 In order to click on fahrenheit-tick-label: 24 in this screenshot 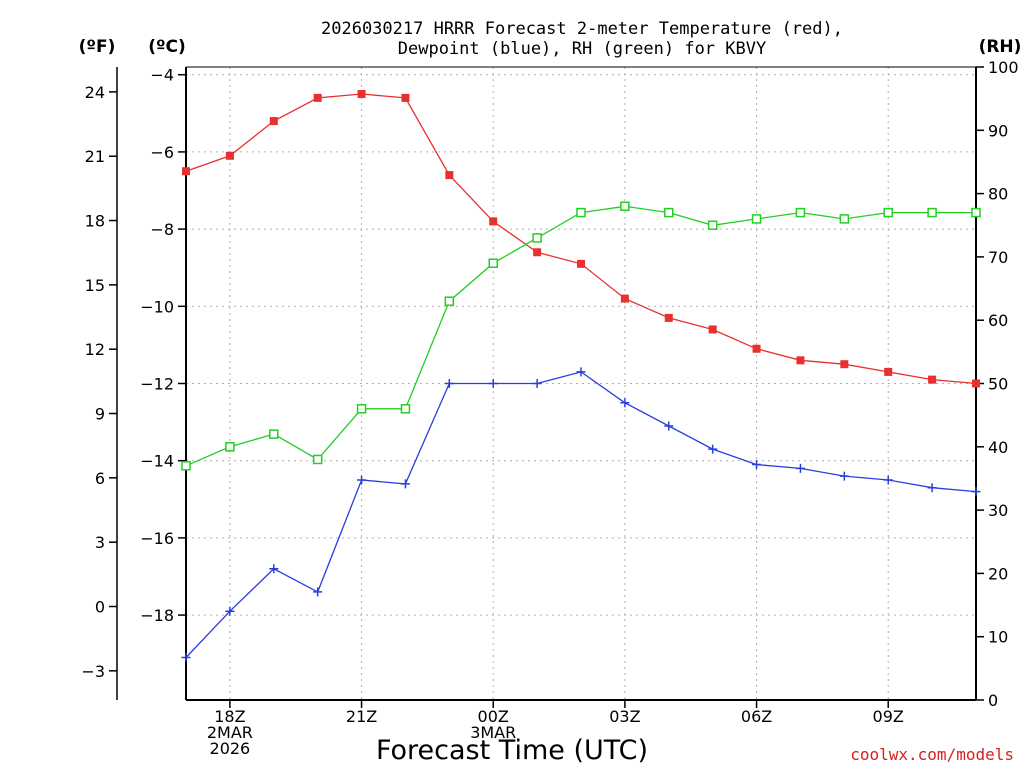, I will do `click(95, 92)`.